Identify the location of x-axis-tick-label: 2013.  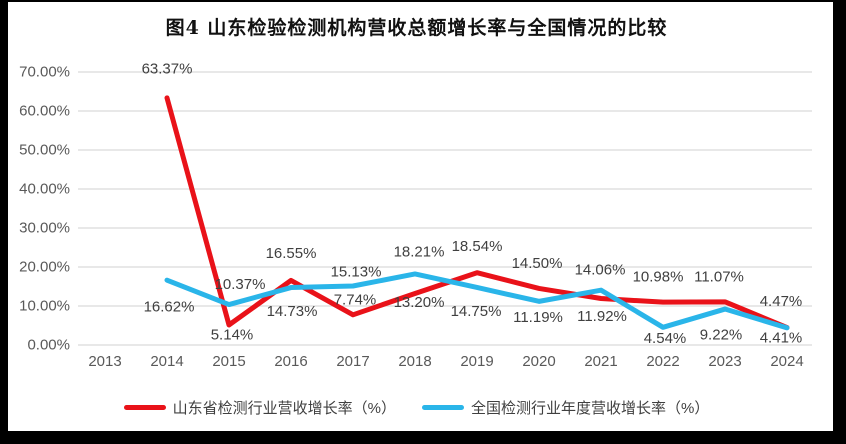
(104, 361).